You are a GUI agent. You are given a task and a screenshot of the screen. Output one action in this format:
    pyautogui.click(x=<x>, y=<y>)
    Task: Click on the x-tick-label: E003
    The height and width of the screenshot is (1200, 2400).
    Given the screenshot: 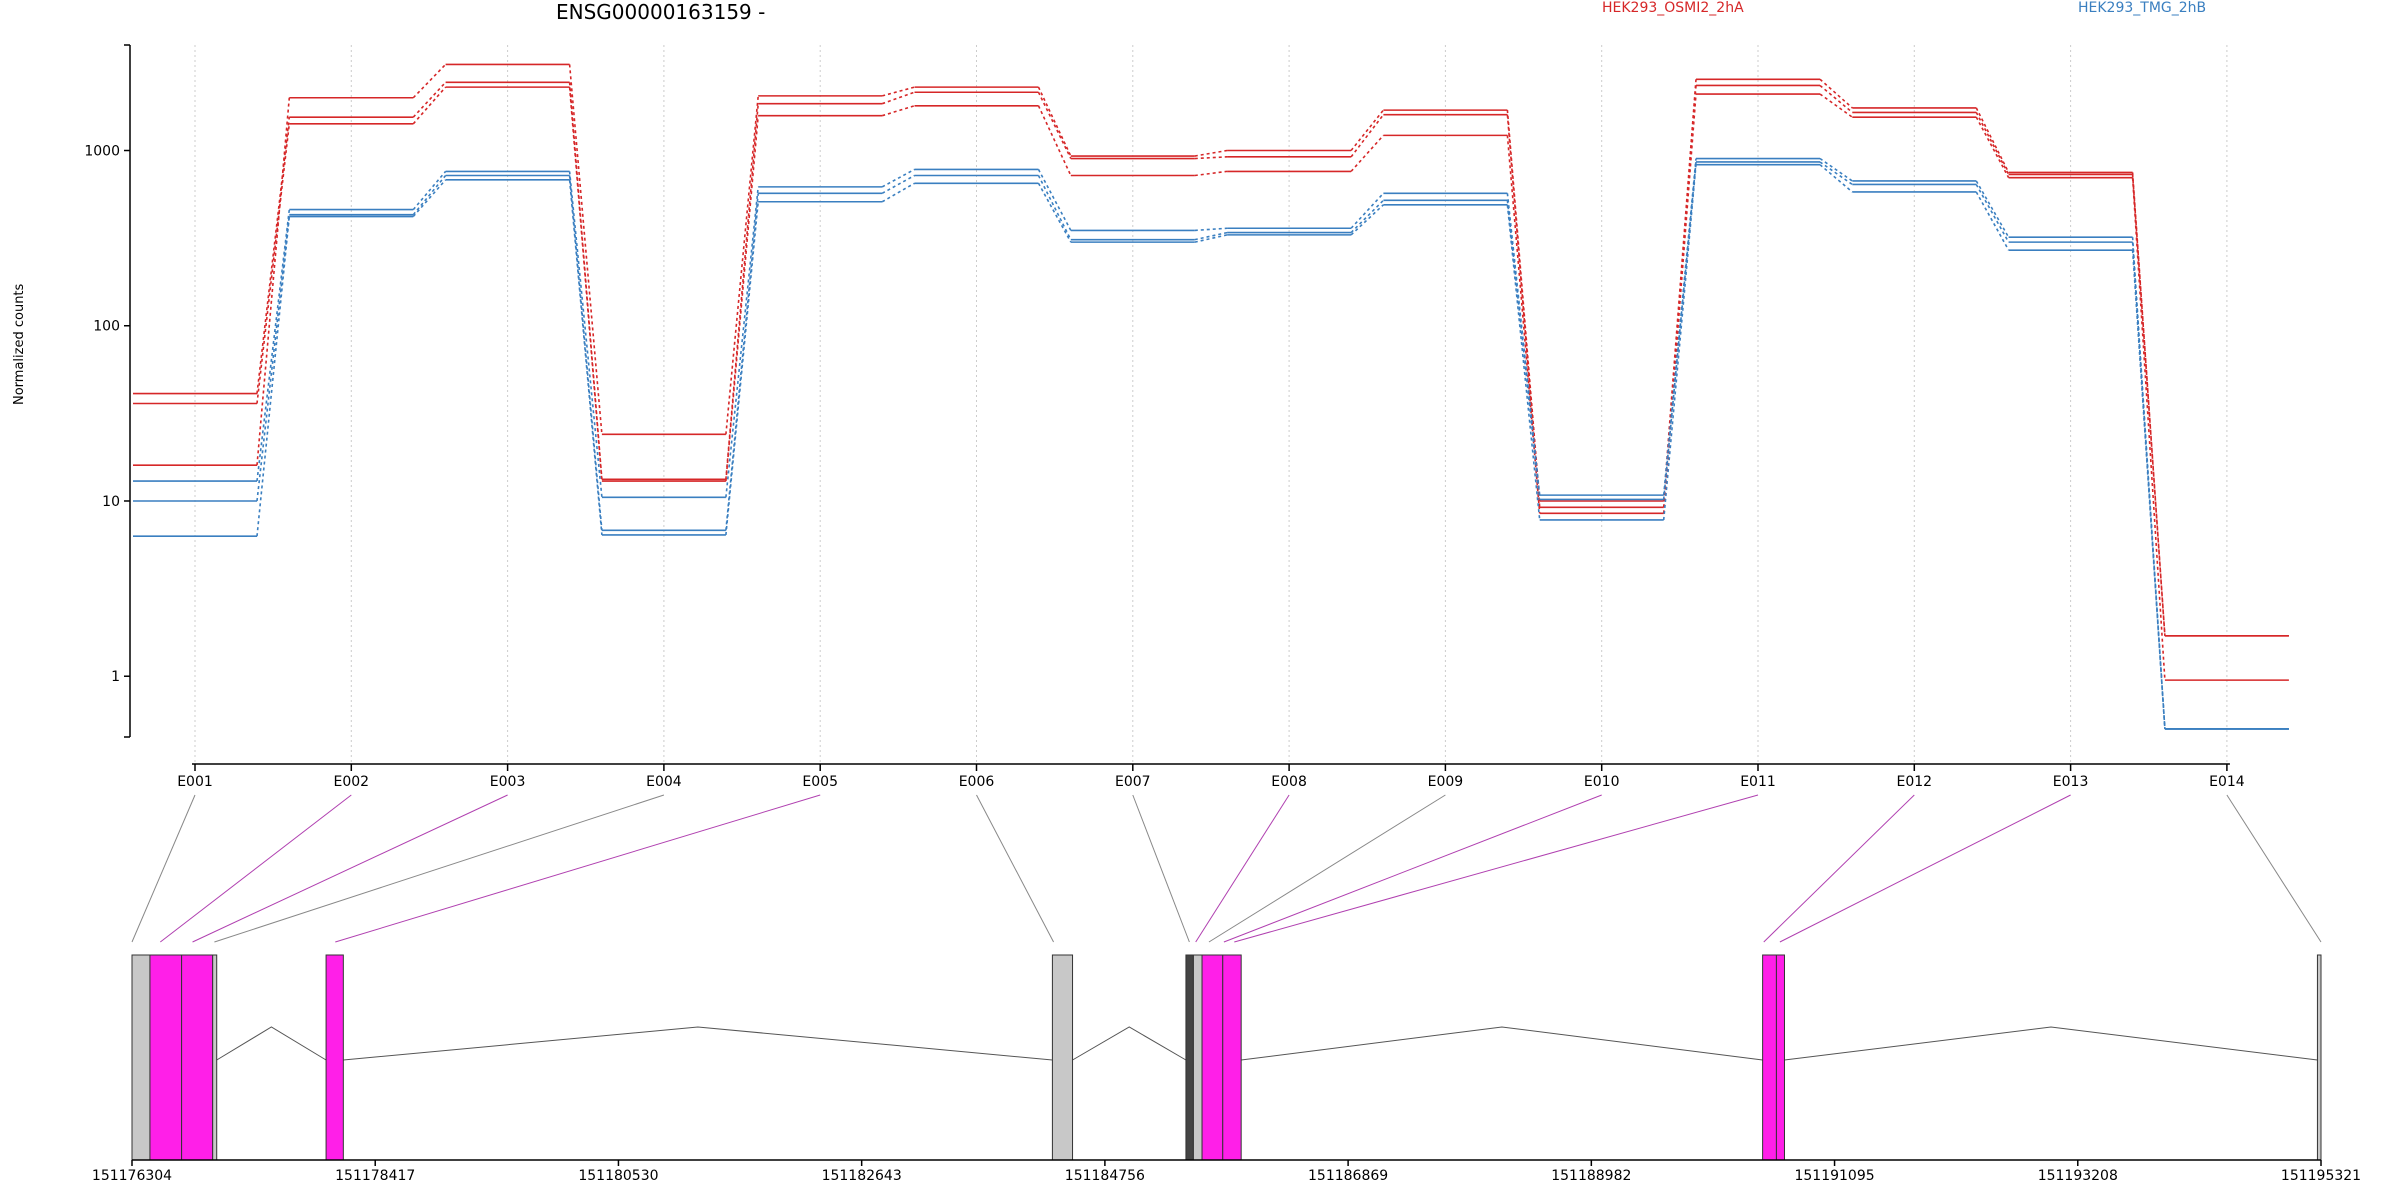 What is the action you would take?
    pyautogui.click(x=508, y=782)
    